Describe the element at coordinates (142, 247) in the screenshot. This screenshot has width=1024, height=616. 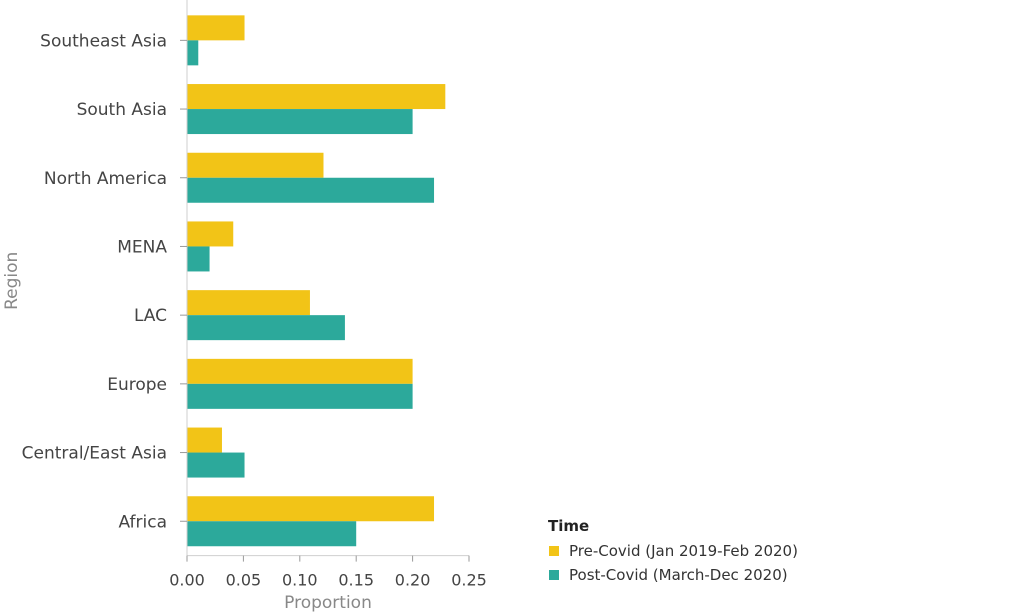
I see `category-label: MENA` at that location.